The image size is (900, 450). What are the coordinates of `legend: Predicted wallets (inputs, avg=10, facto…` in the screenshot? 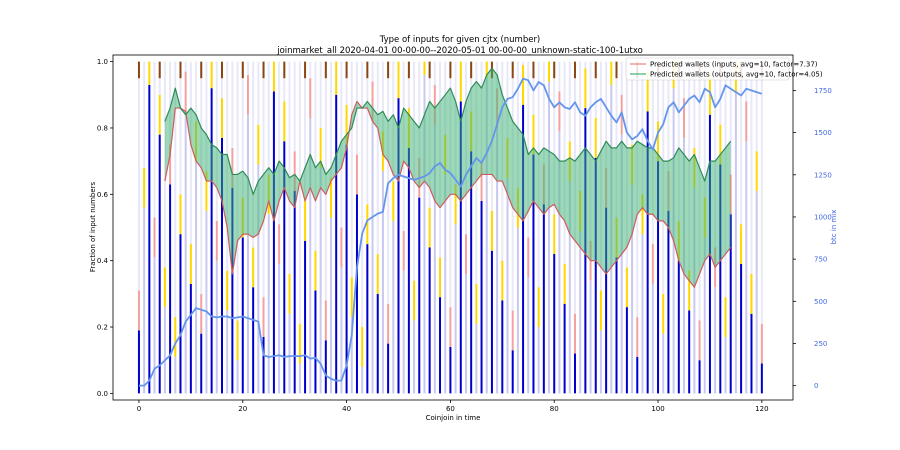 It's located at (724, 69).